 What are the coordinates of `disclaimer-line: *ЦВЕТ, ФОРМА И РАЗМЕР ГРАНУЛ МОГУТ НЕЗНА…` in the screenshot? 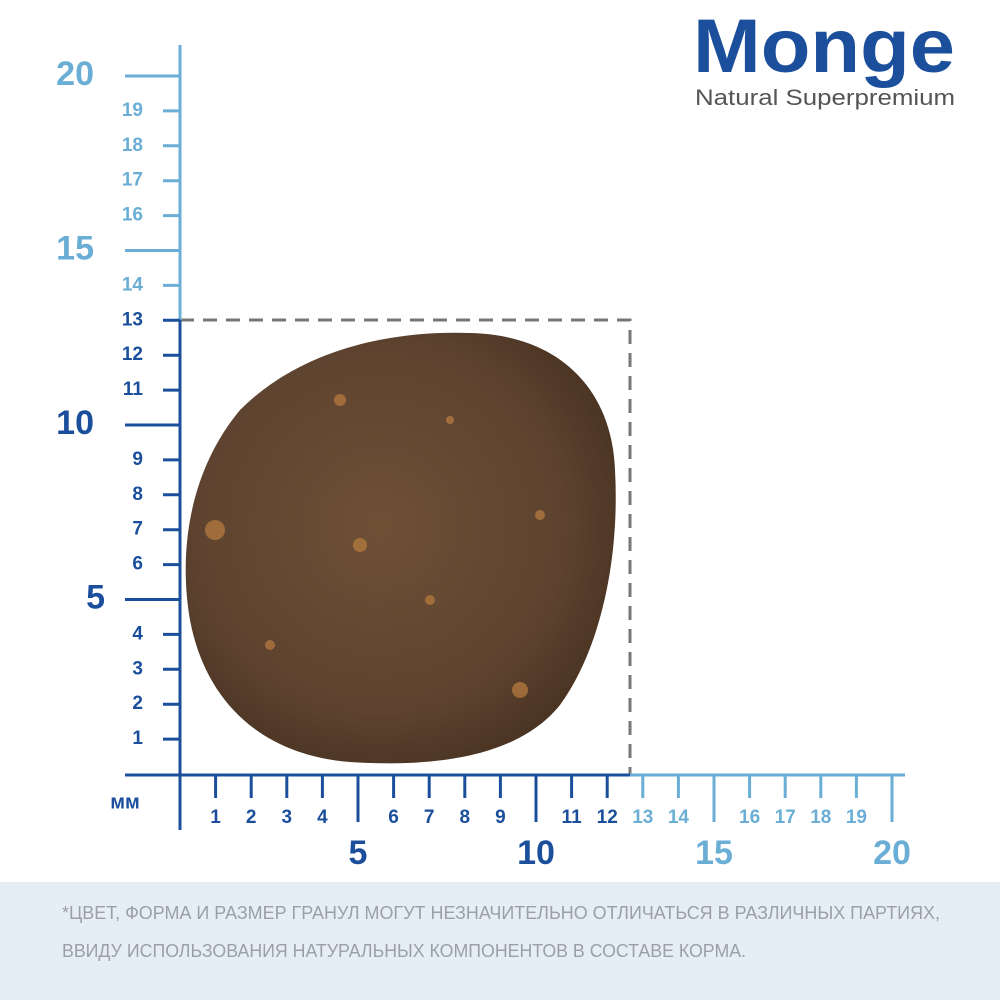 It's located at (501, 913).